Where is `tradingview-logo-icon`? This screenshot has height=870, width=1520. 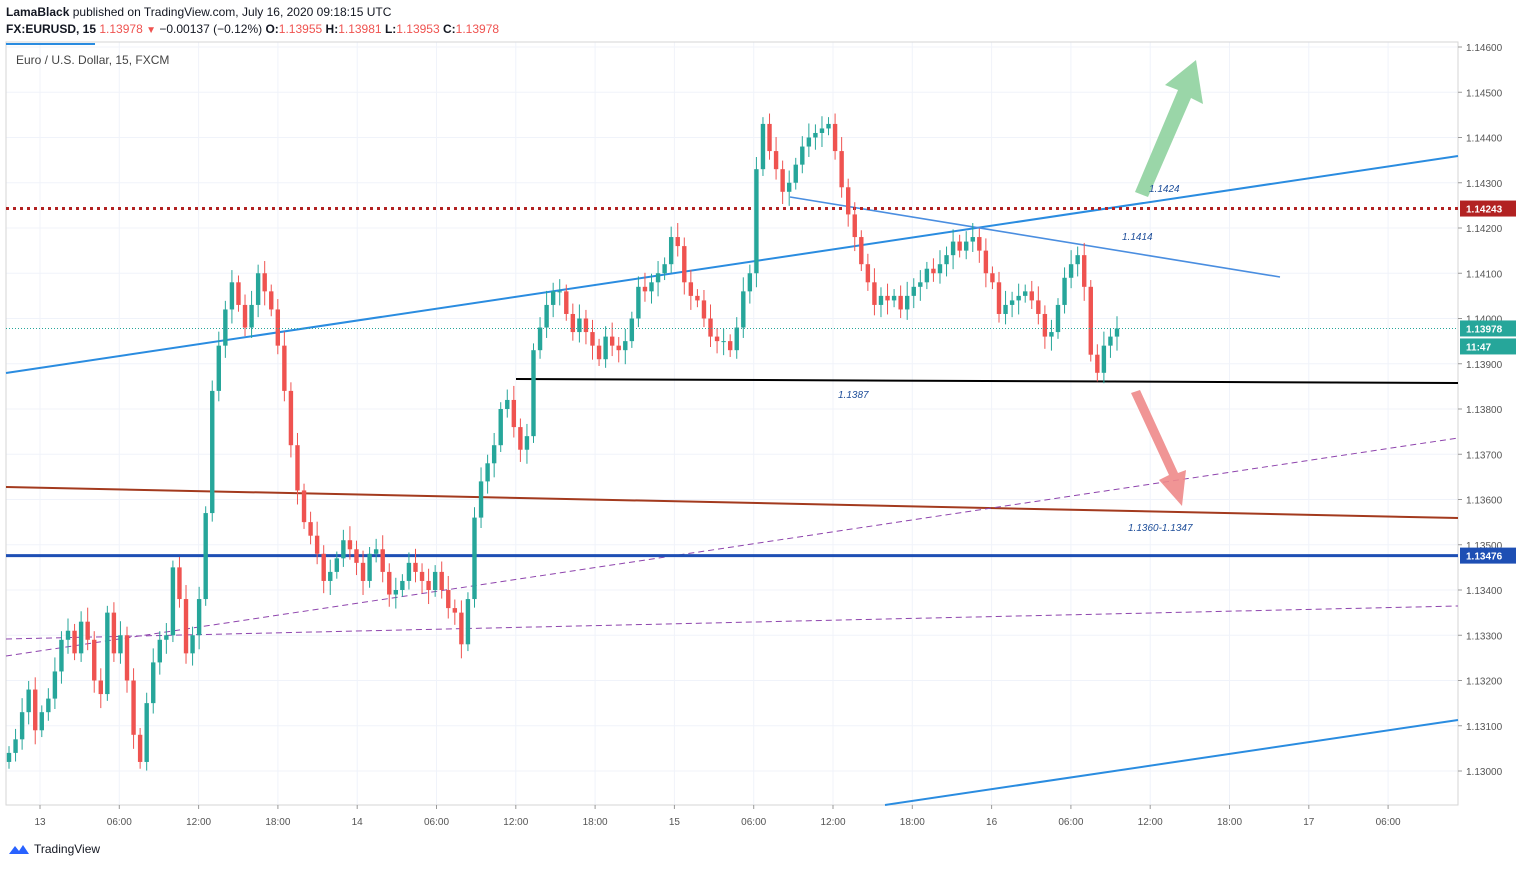 tradingview-logo-icon is located at coordinates (19, 849).